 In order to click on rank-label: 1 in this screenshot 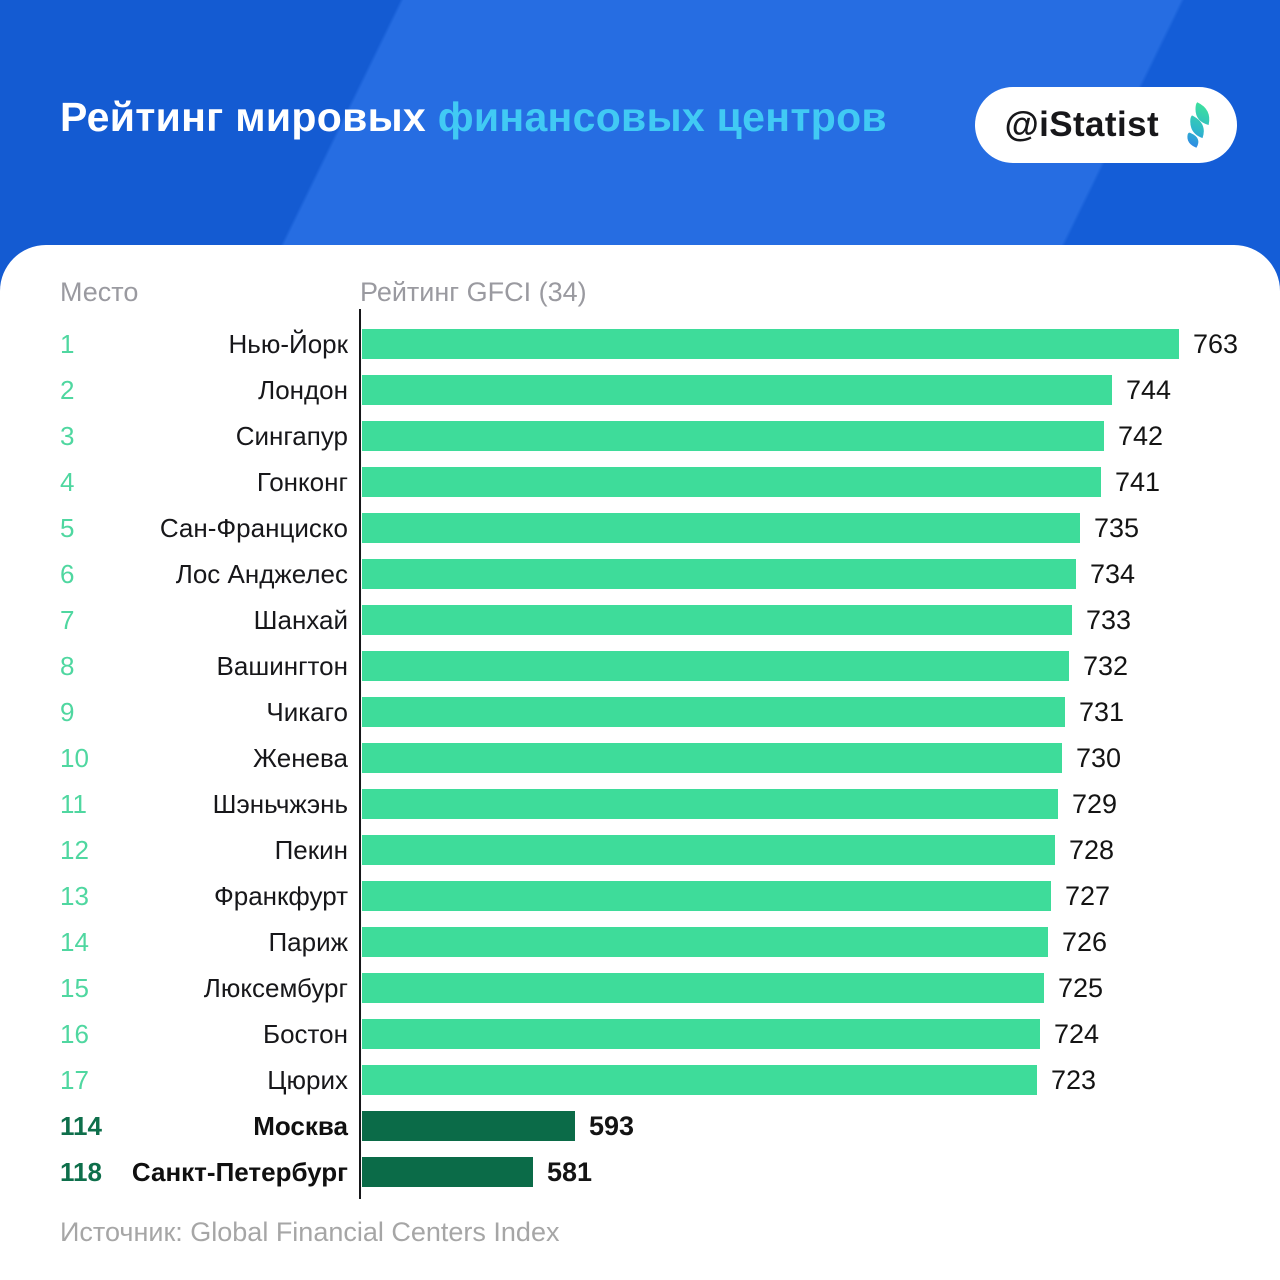, I will do `click(67, 343)`.